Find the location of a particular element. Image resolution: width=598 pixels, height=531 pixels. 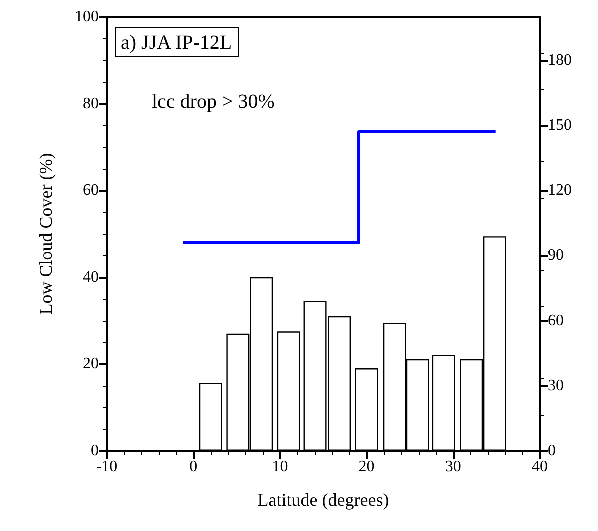

annotation: a) JJA IP-12L is located at coordinates (176, 43).